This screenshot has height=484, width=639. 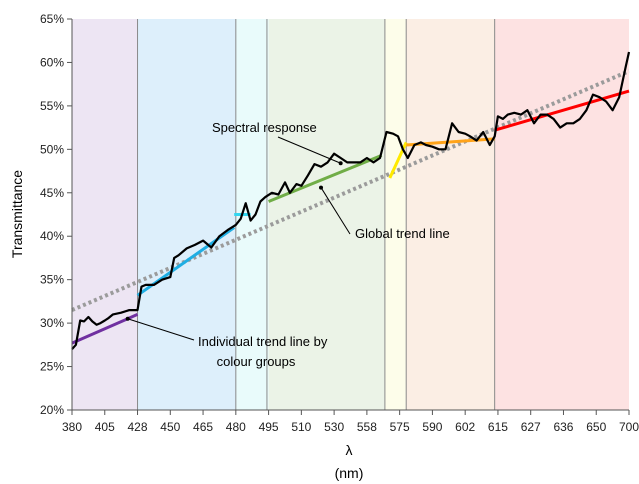 What do you see at coordinates (17, 214) in the screenshot?
I see `y-axis-title: Transmittance` at bounding box center [17, 214].